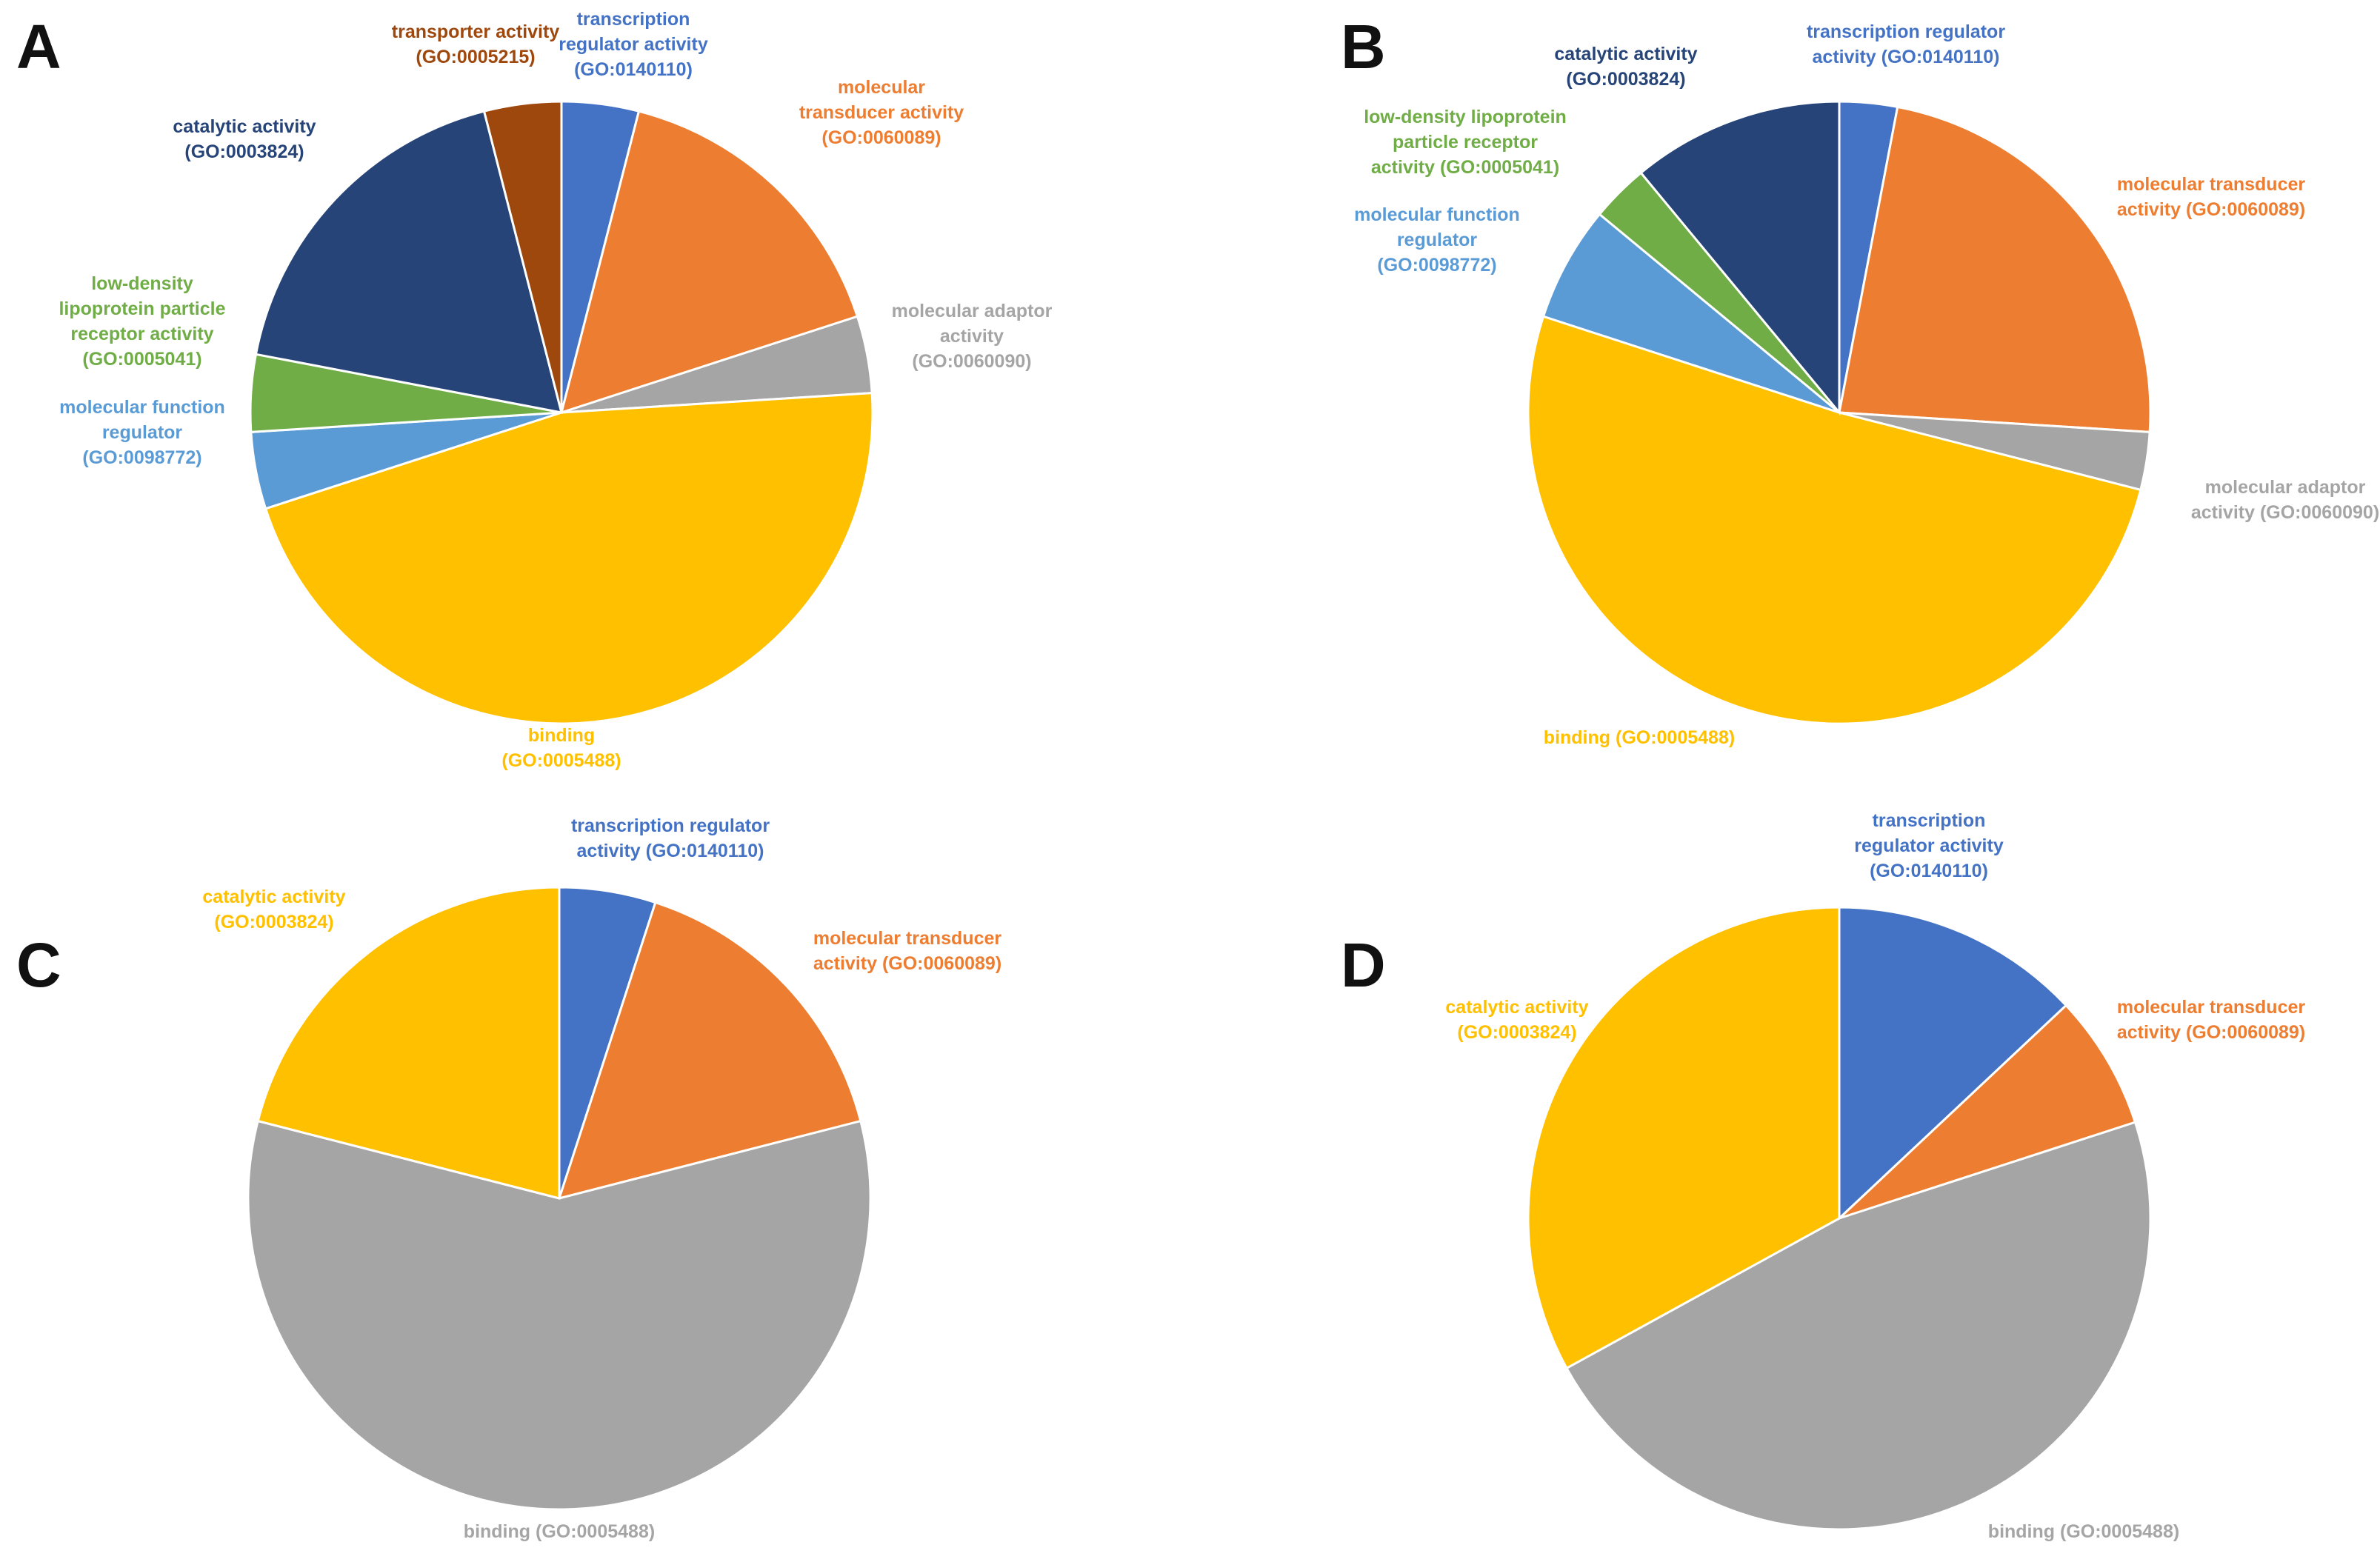 The height and width of the screenshot is (1562, 2380). I want to click on slice-label-line: low-density, so click(142, 284).